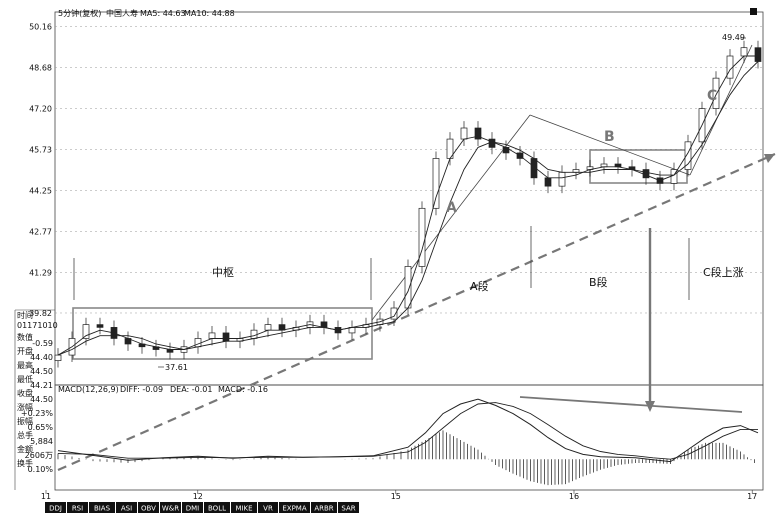 The image size is (780, 520). I want to click on tab-arbr, so click(324, 507).